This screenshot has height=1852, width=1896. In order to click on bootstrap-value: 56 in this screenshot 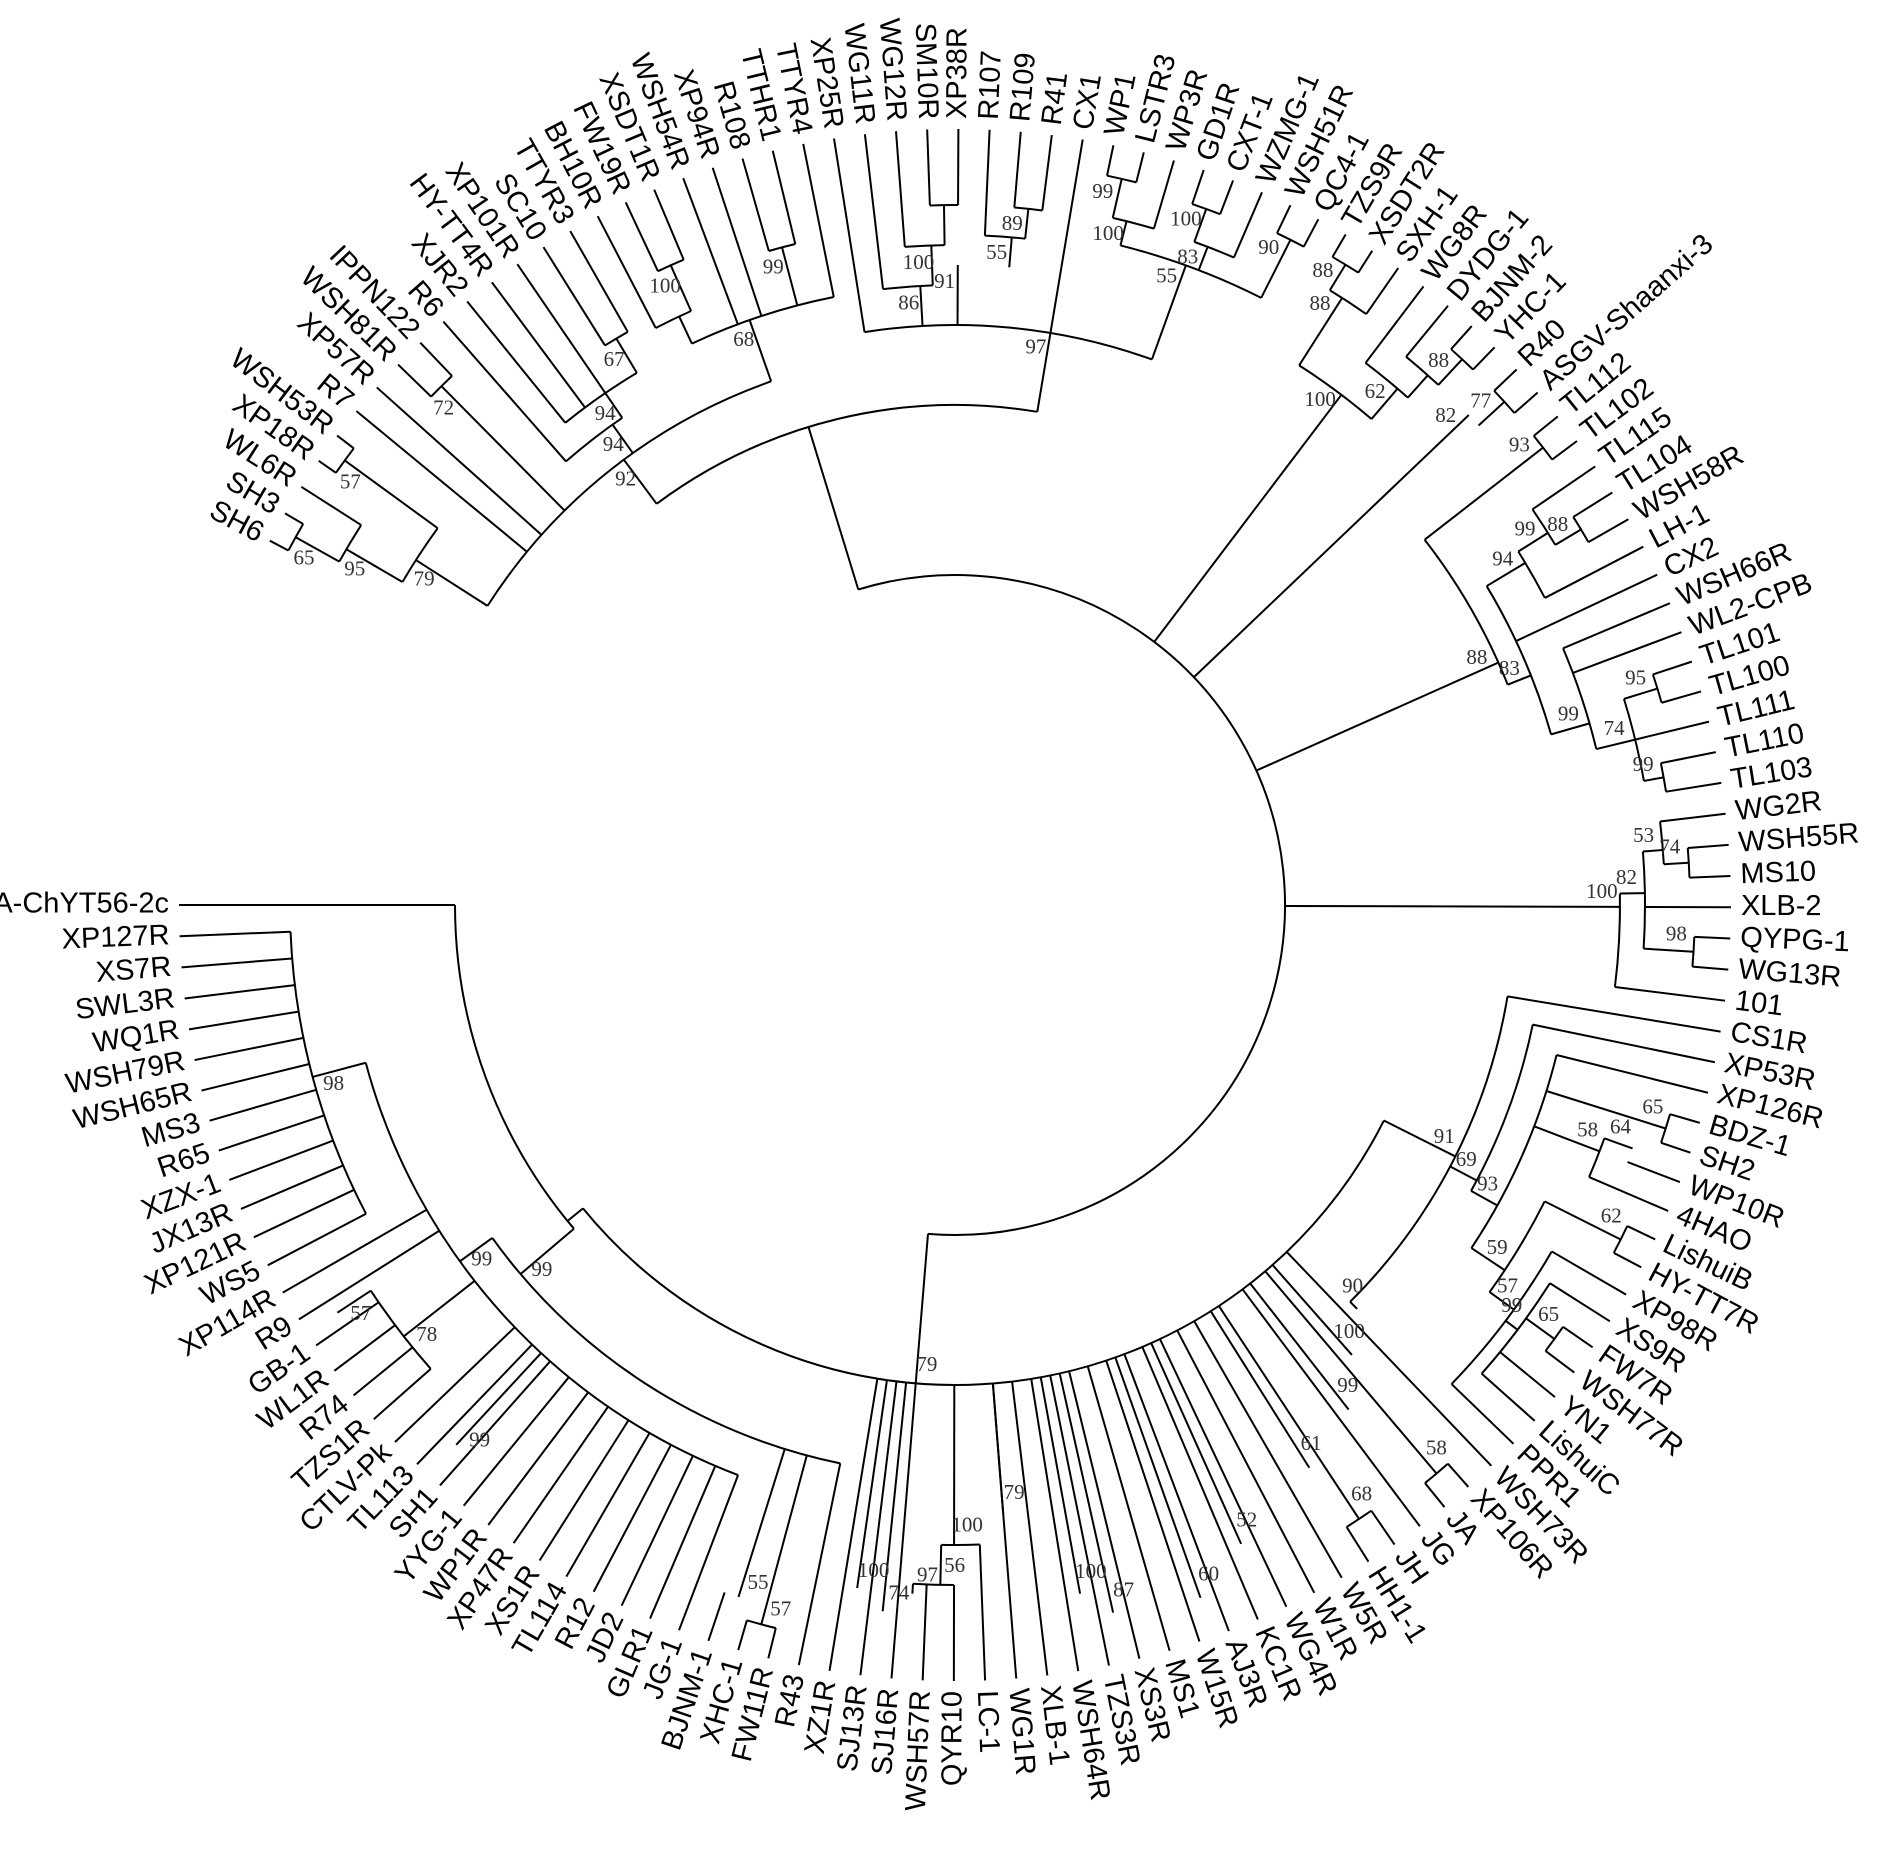, I will do `click(954, 1565)`.